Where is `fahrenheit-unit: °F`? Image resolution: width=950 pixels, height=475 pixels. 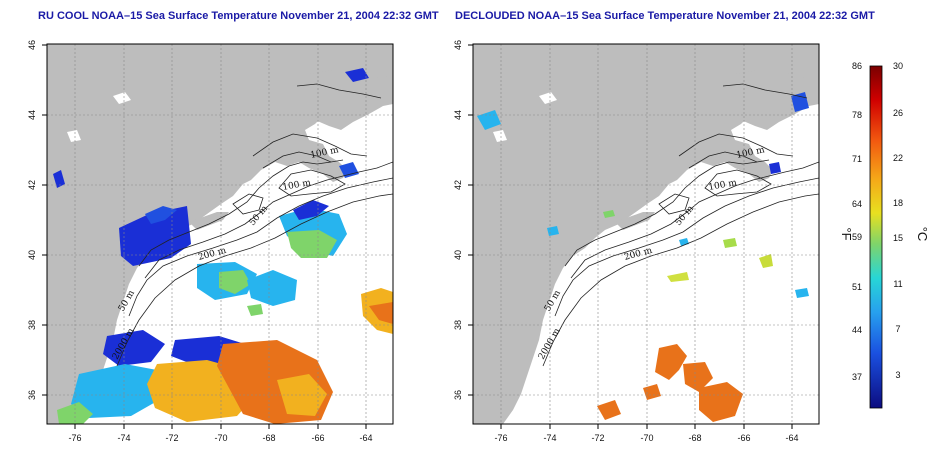
fahrenheit-unit: °F is located at coordinates (846, 233).